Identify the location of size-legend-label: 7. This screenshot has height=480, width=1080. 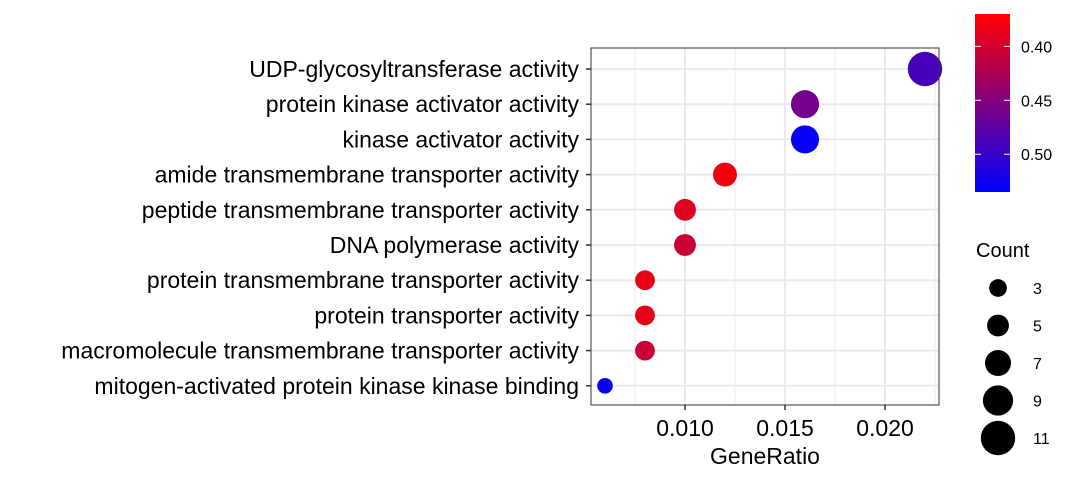
(1037, 364).